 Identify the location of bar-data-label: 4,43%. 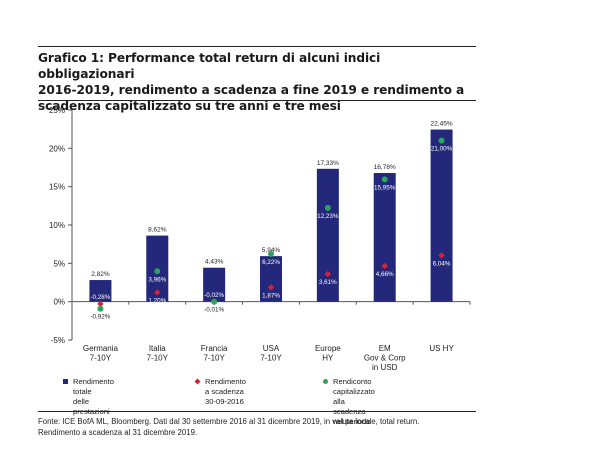
(214, 262).